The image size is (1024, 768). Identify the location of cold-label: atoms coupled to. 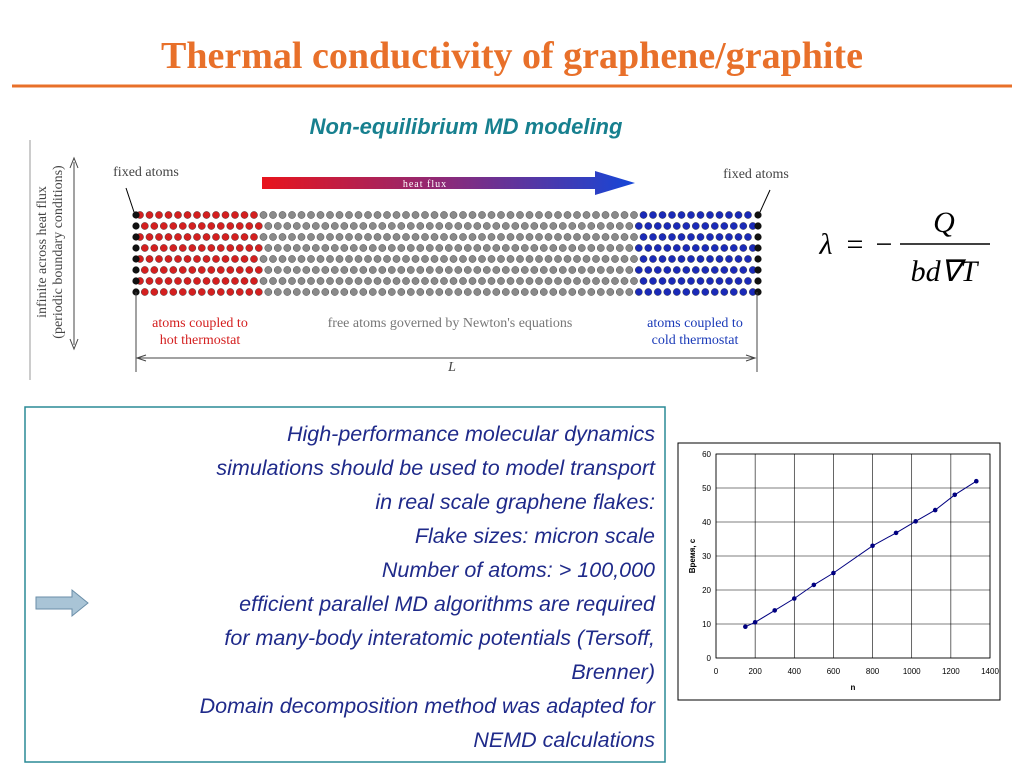
(695, 323).